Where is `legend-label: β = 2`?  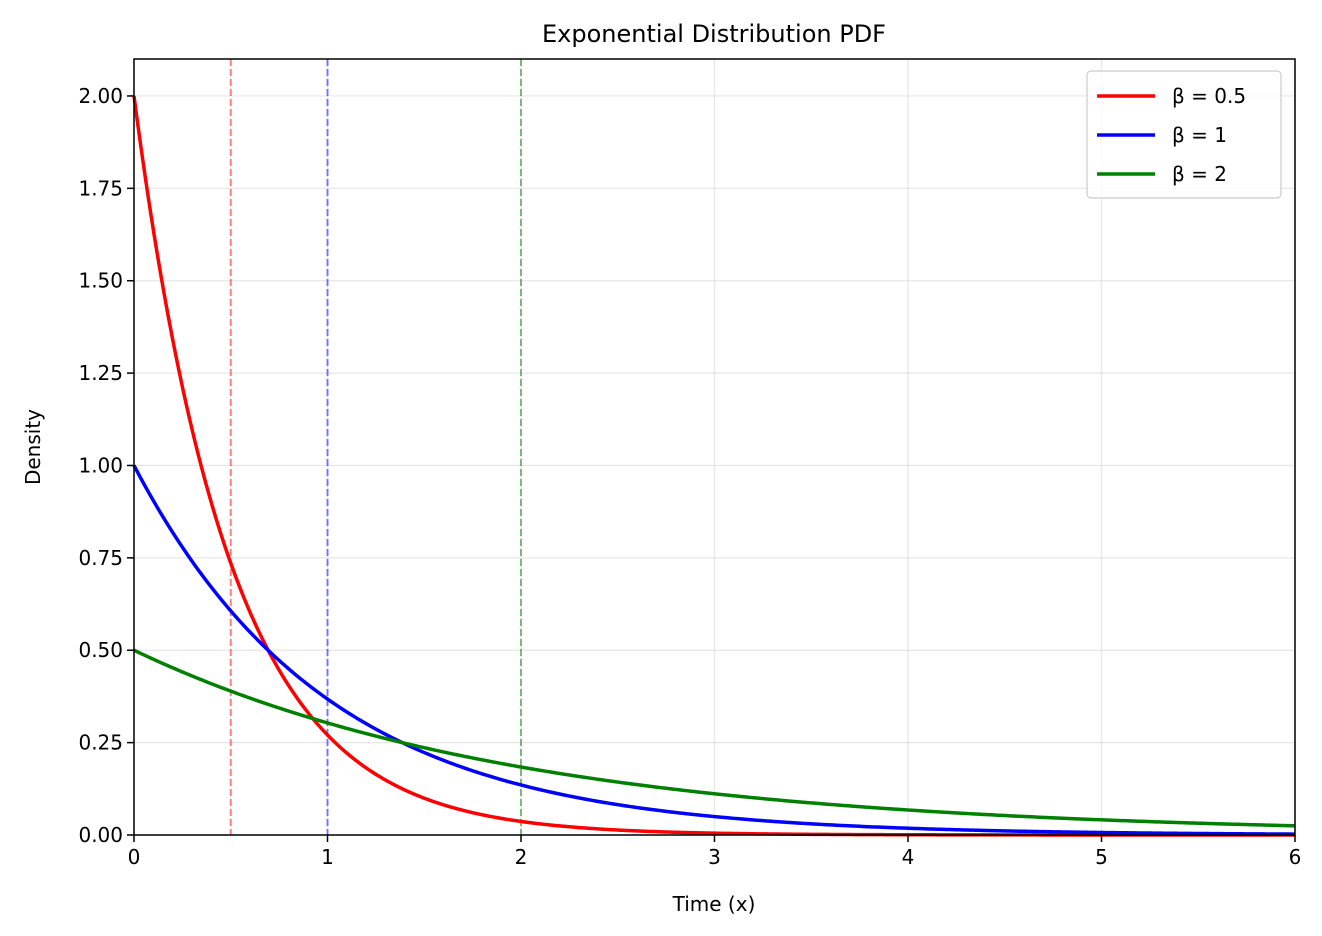
legend-label: β = 2 is located at coordinates (1199, 174).